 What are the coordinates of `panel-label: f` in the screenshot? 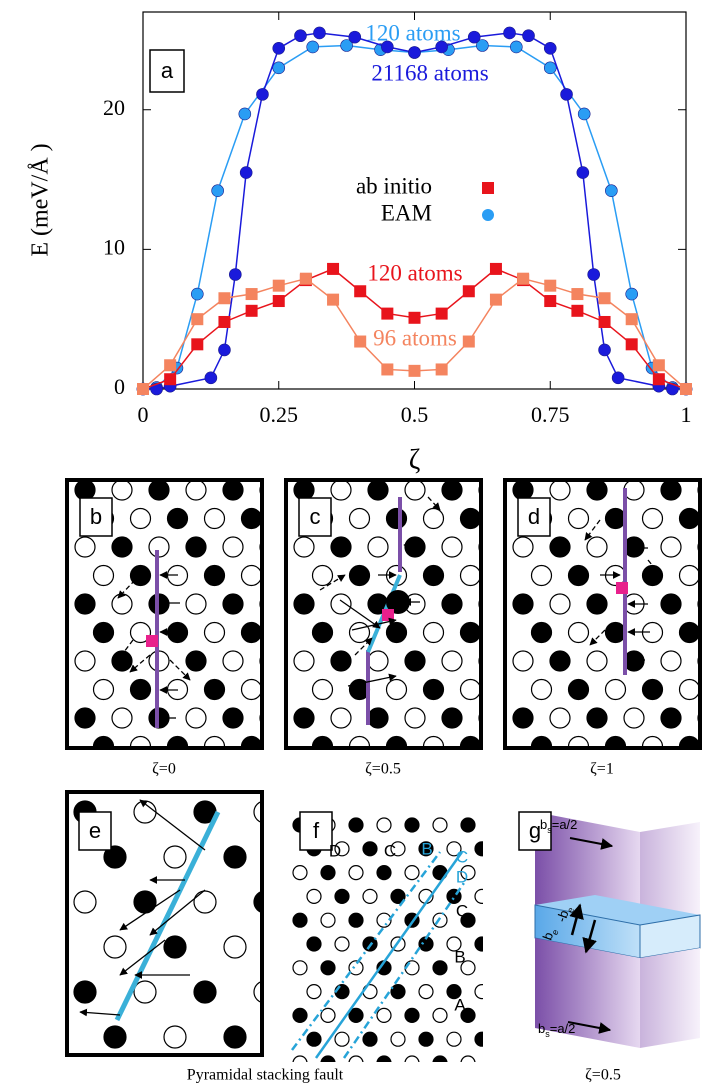 It's located at (316, 830).